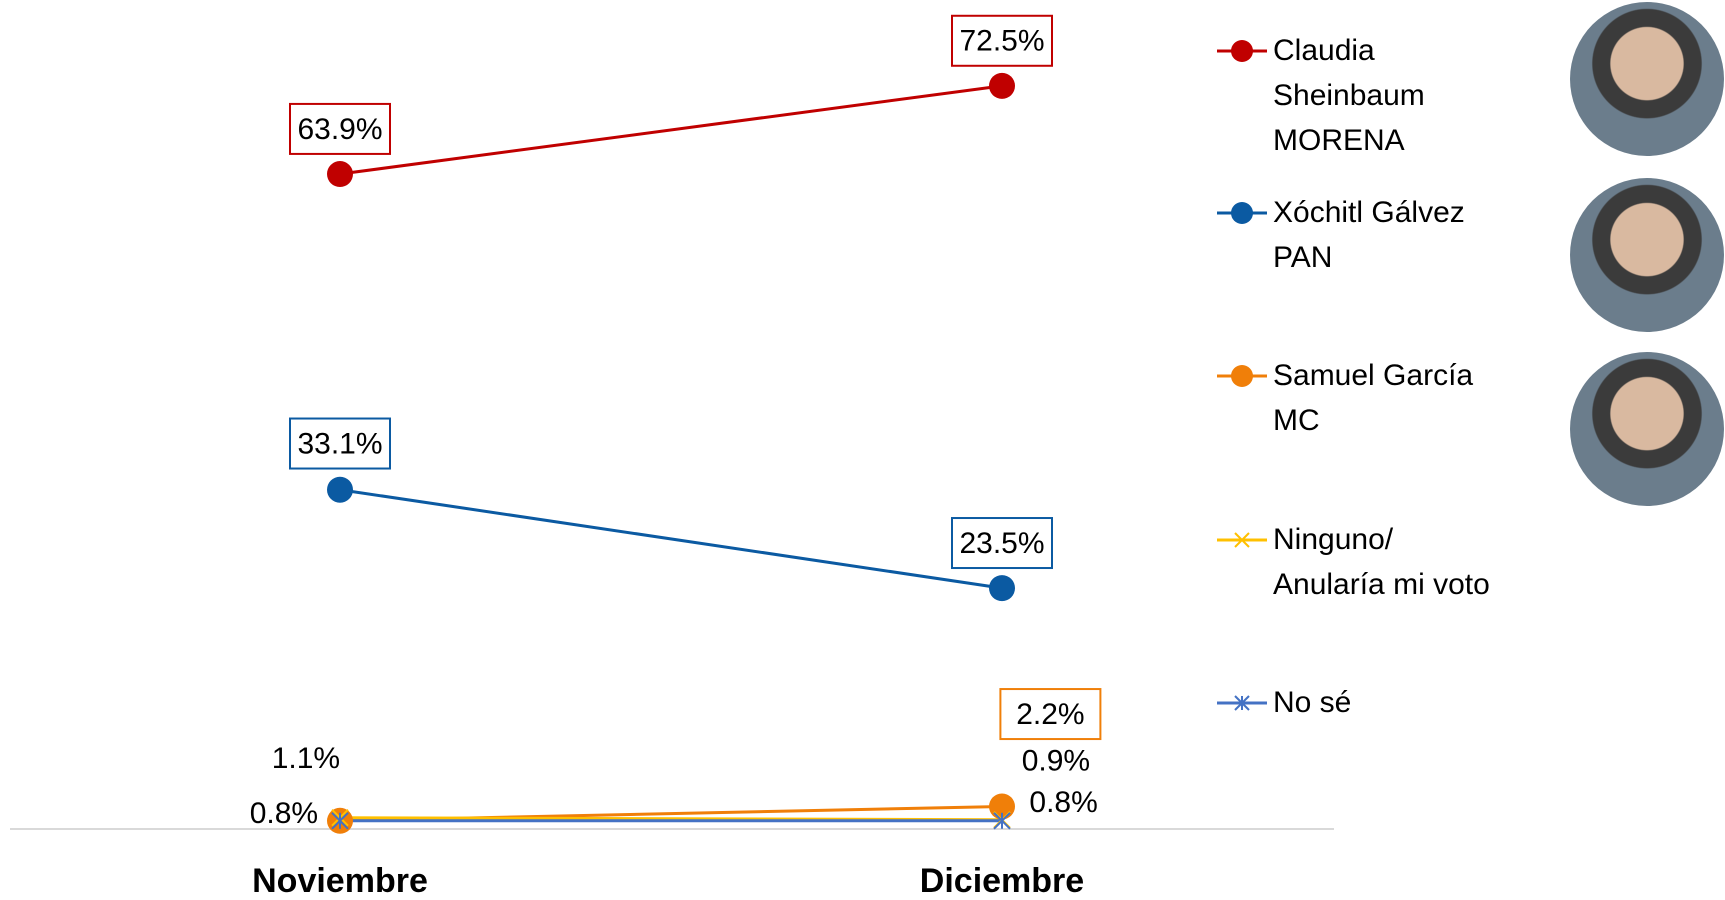 This screenshot has width=1725, height=900. I want to click on data-label: 72.5%, so click(1001, 41).